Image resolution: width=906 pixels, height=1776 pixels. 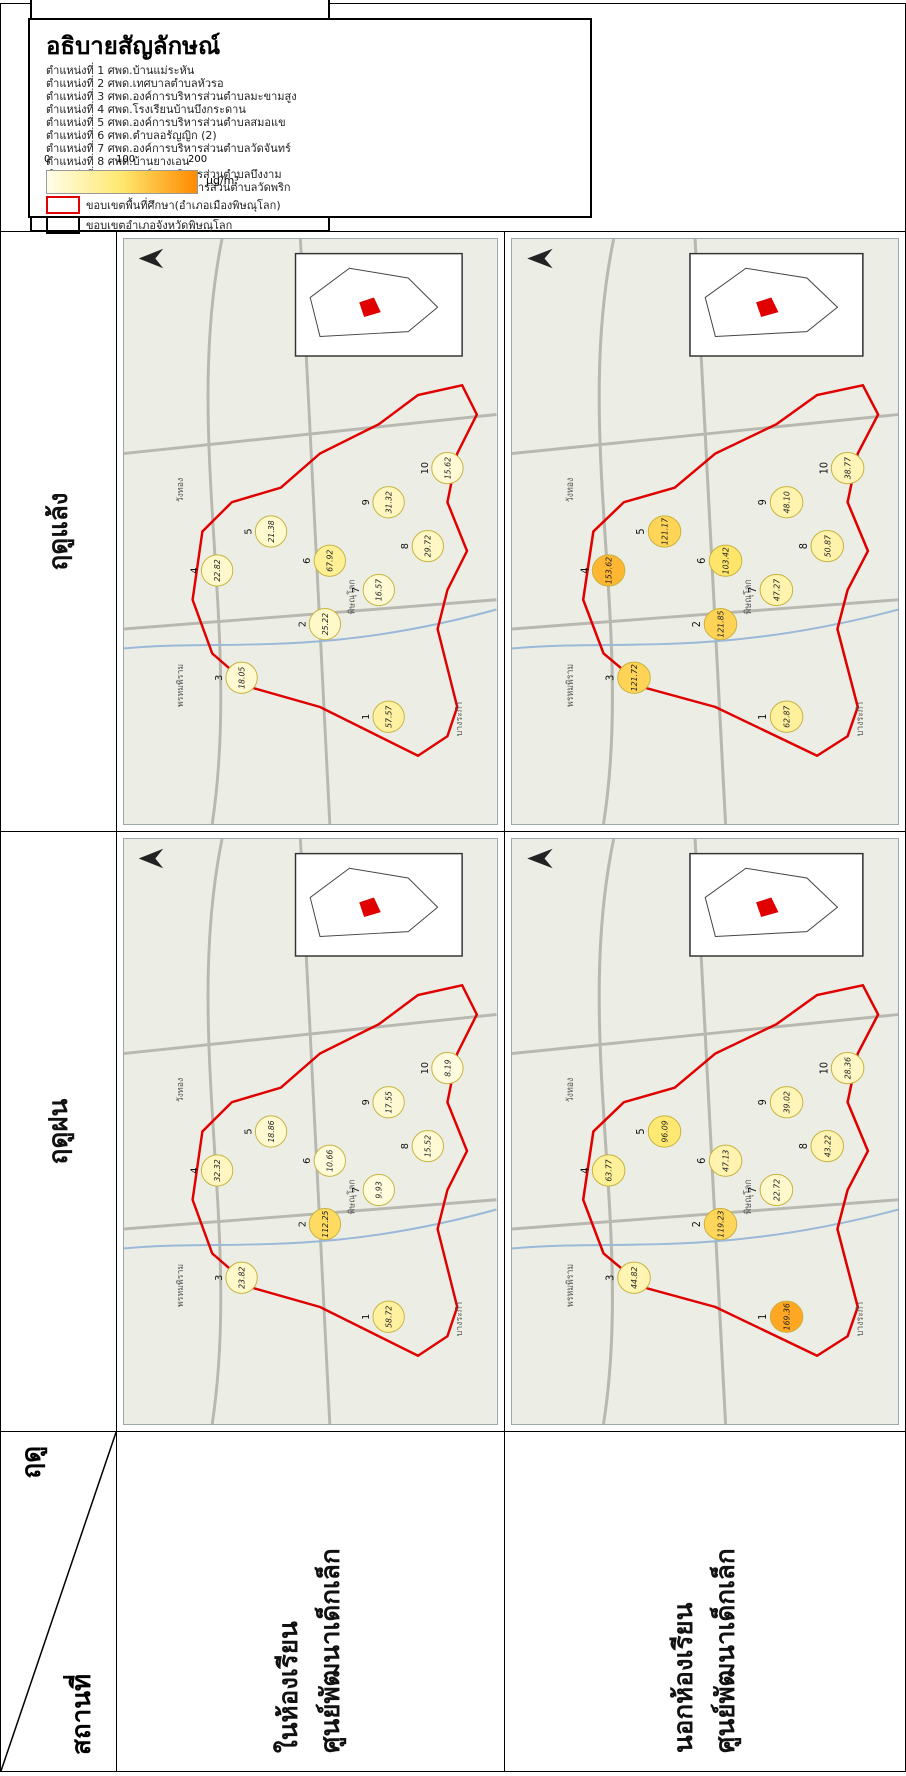 I want to click on site-value: 47.27, so click(x=776, y=590).